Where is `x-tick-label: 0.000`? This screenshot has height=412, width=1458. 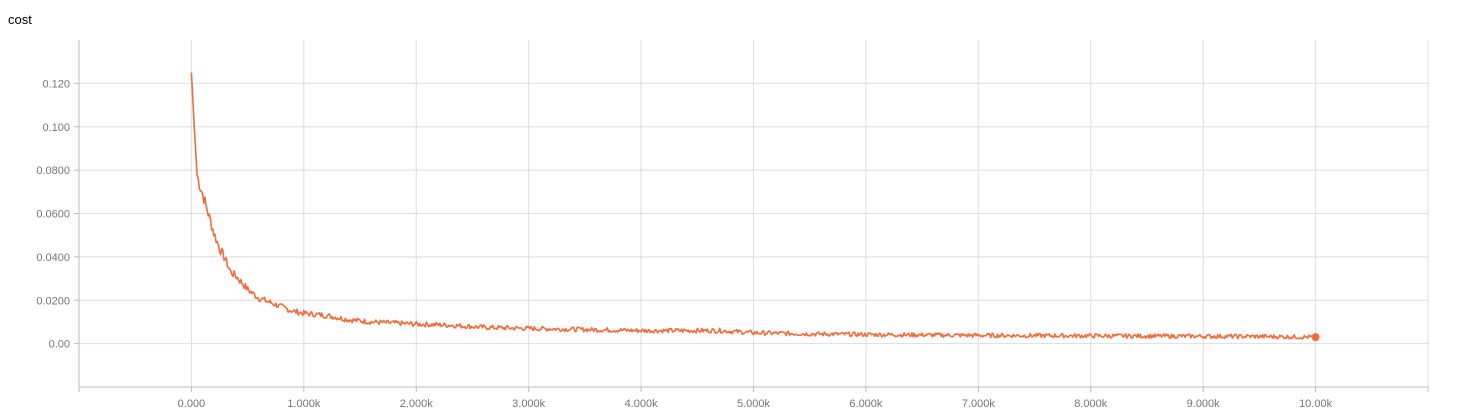
x-tick-label: 0.000 is located at coordinates (192, 404).